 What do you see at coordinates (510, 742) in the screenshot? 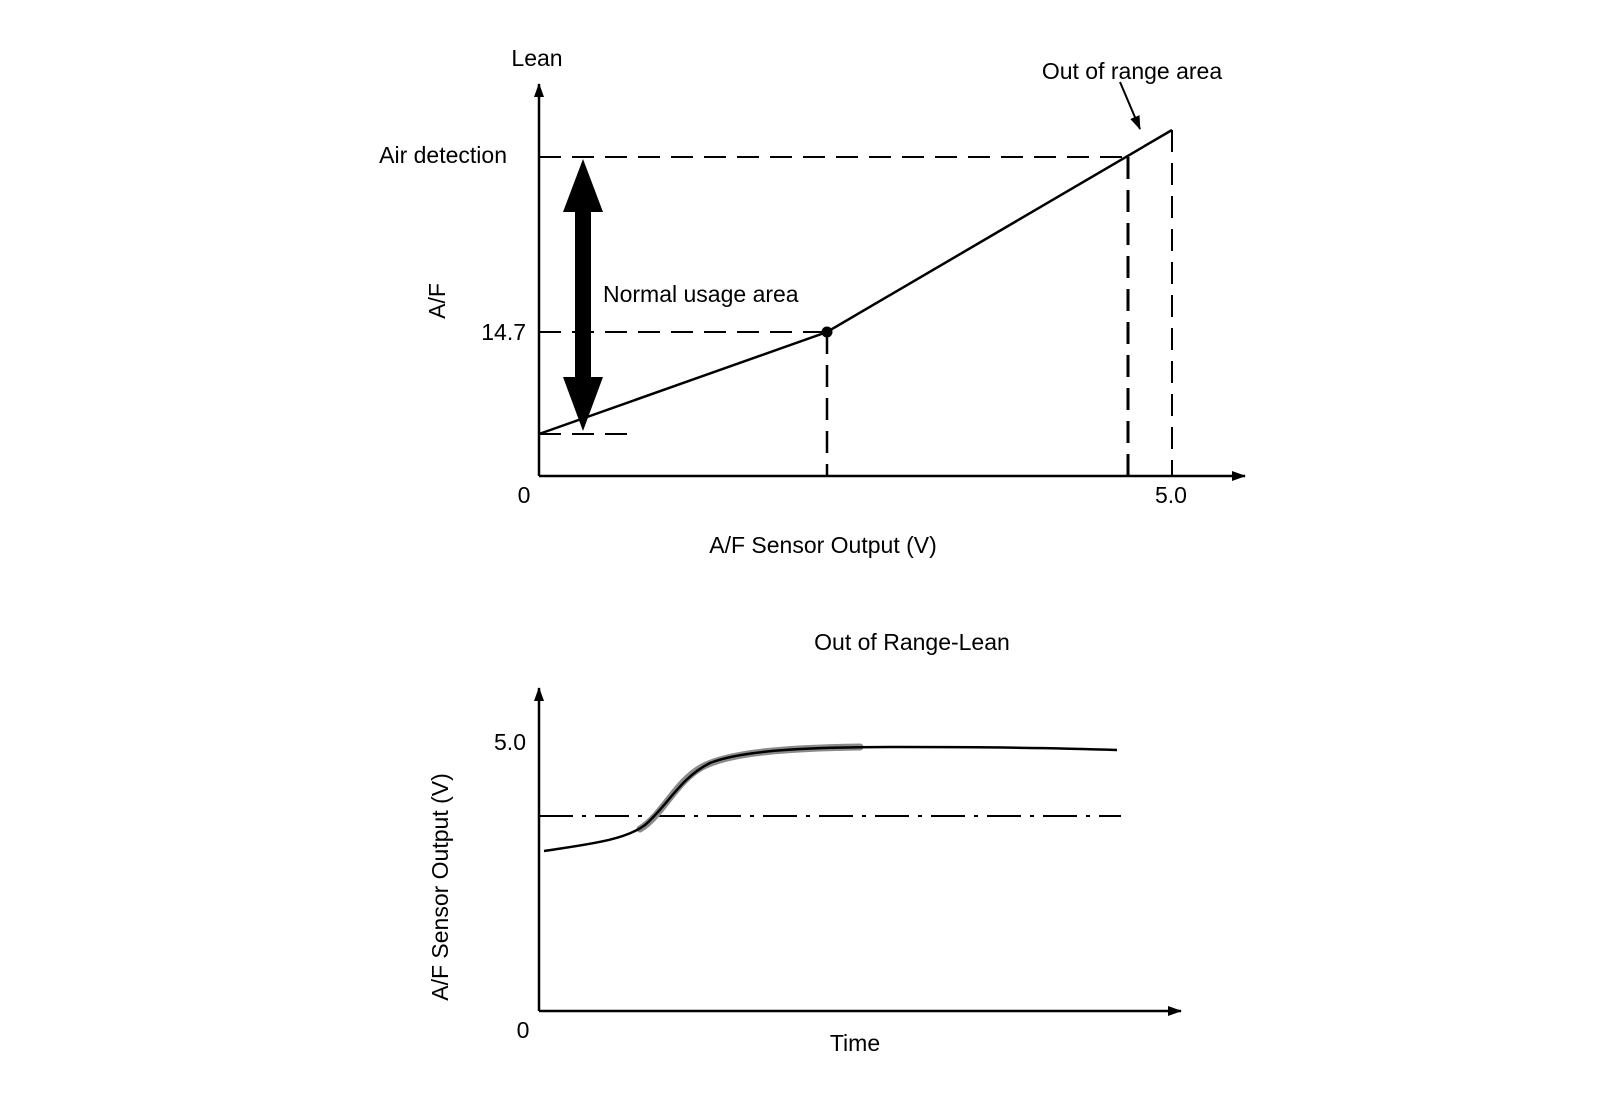
I see `bottom-y-tick-label: 5.0` at bounding box center [510, 742].